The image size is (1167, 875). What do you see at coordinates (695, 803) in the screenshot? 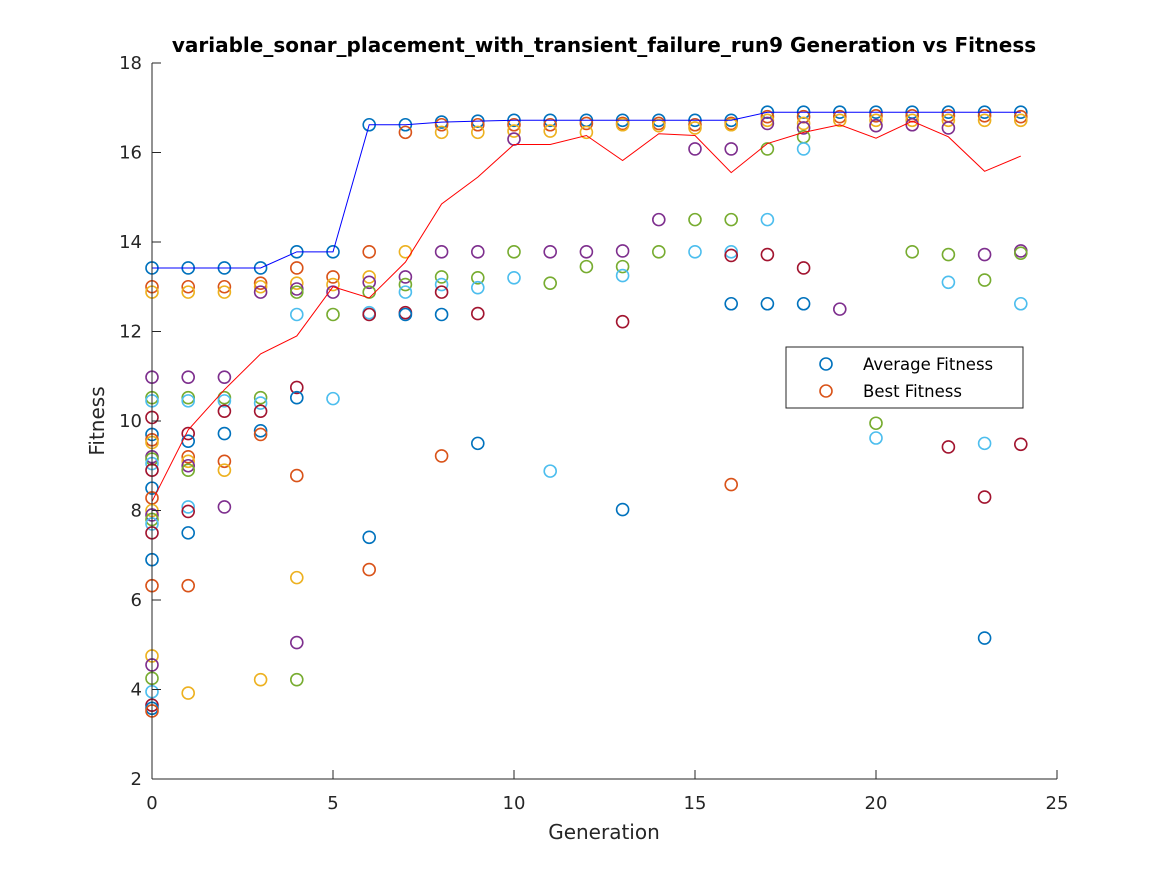
I see `x-tick-label: 15` at bounding box center [695, 803].